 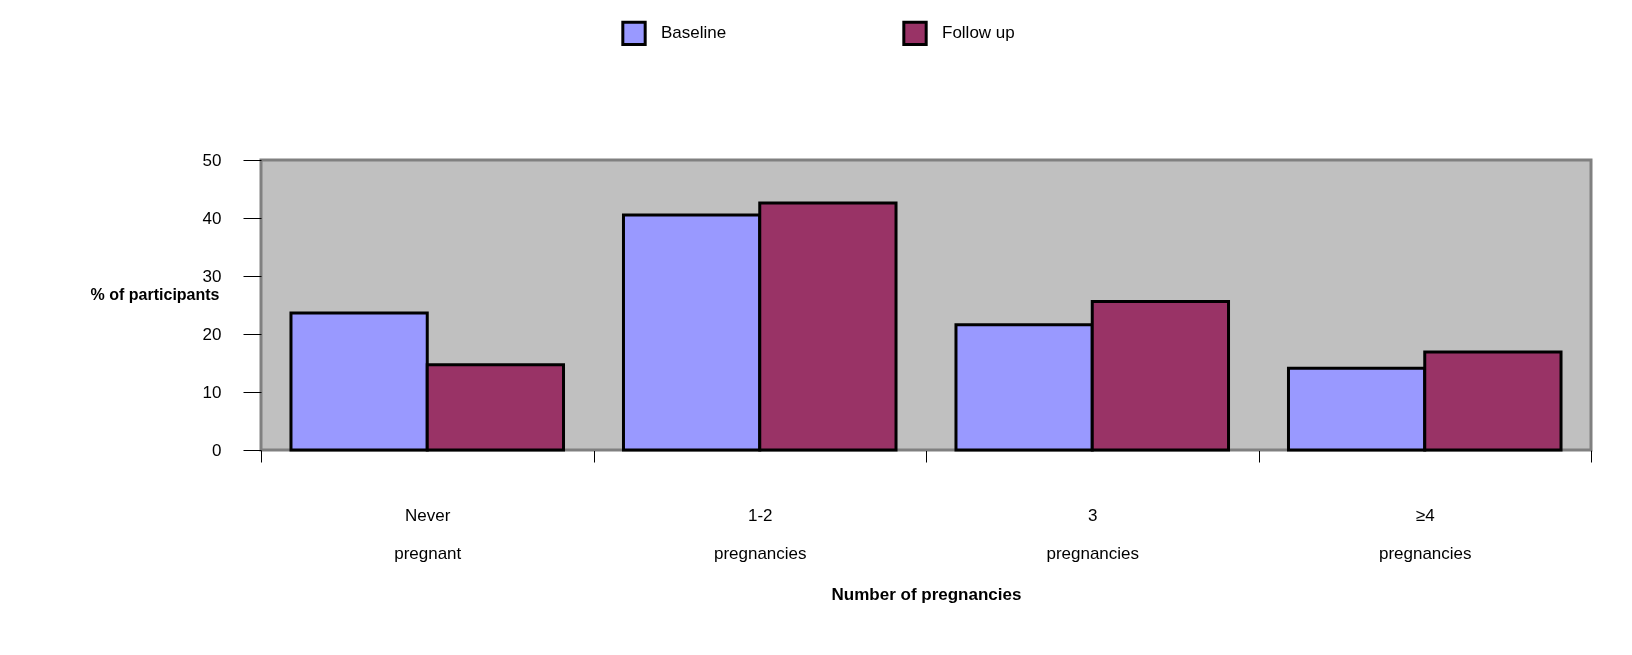 I want to click on x-axis-title: Number of pregnancies, so click(x=926, y=594).